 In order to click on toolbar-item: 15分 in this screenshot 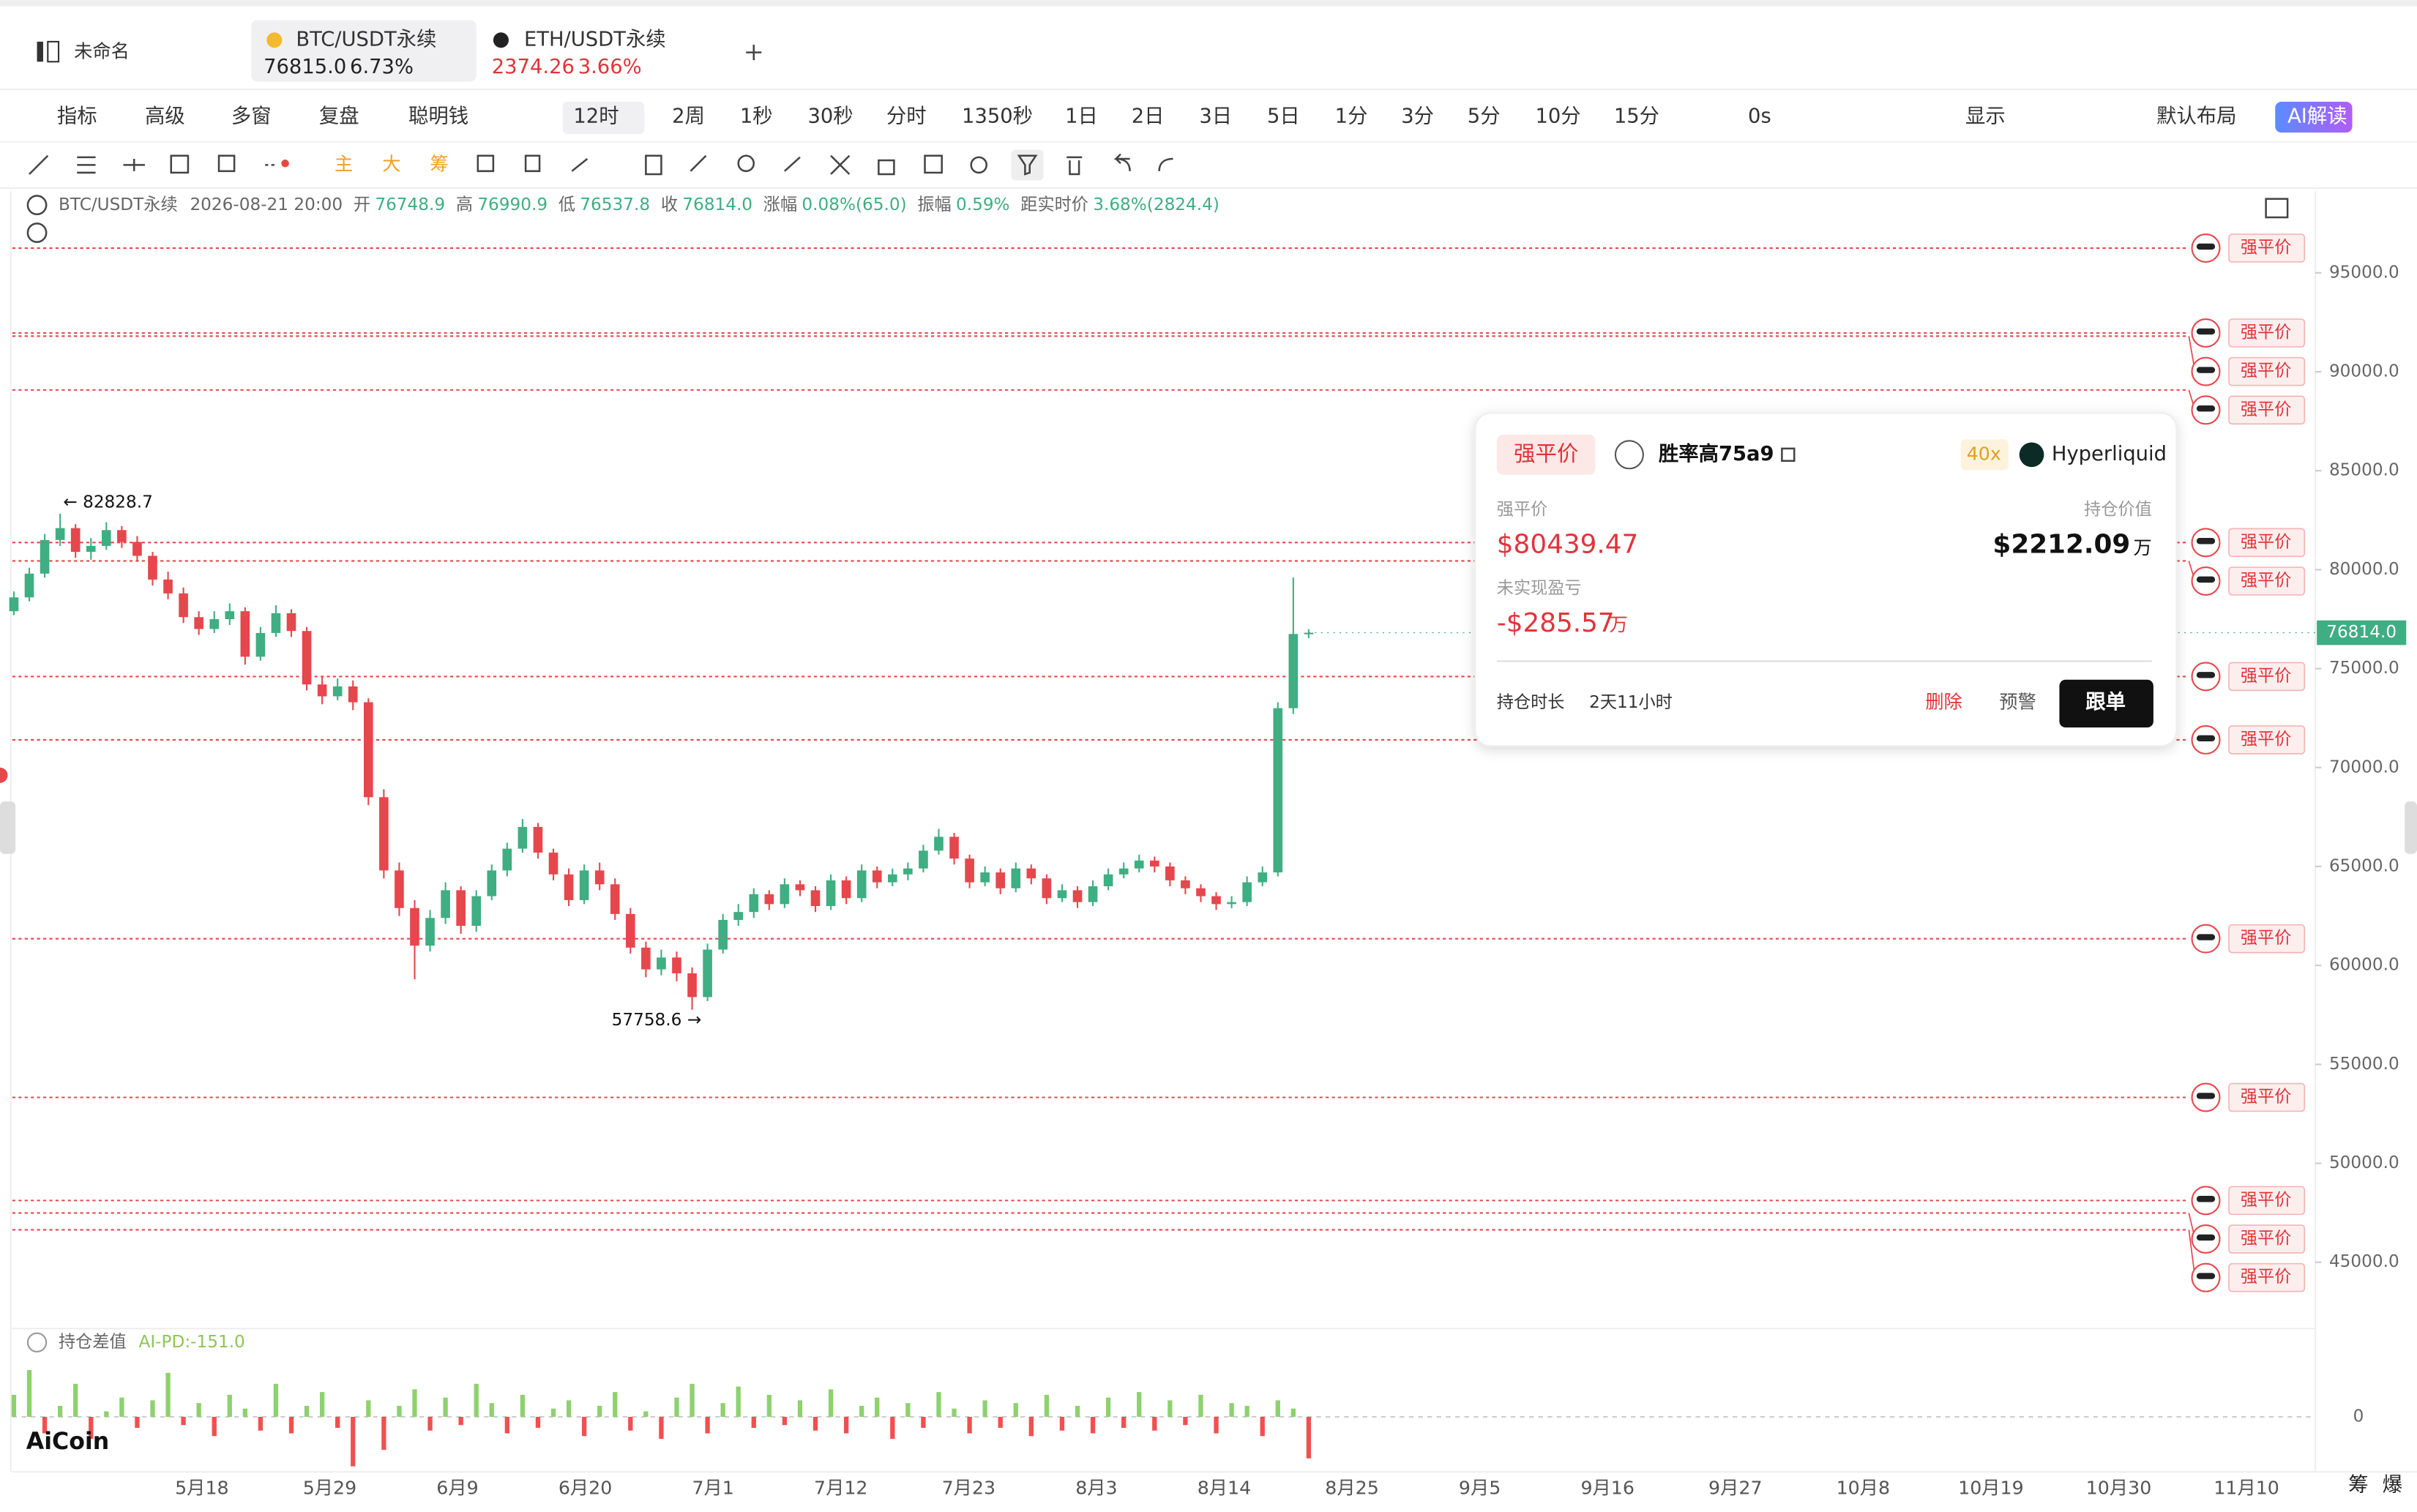, I will do `click(1636, 117)`.